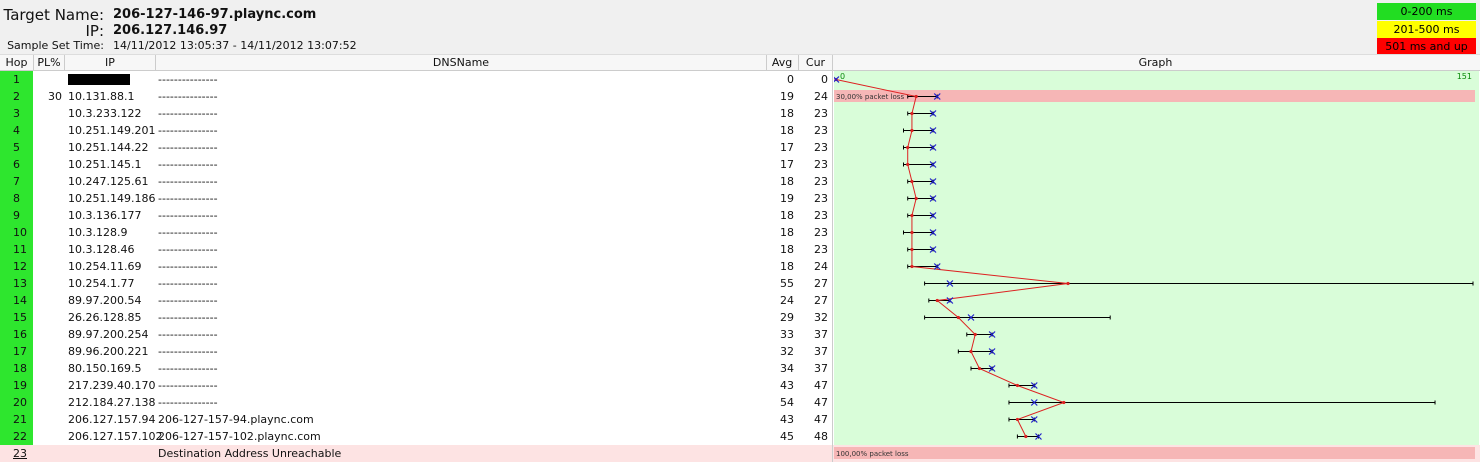 The width and height of the screenshot is (1480, 464). What do you see at coordinates (20, 436) in the screenshot?
I see `hop-number: 22` at bounding box center [20, 436].